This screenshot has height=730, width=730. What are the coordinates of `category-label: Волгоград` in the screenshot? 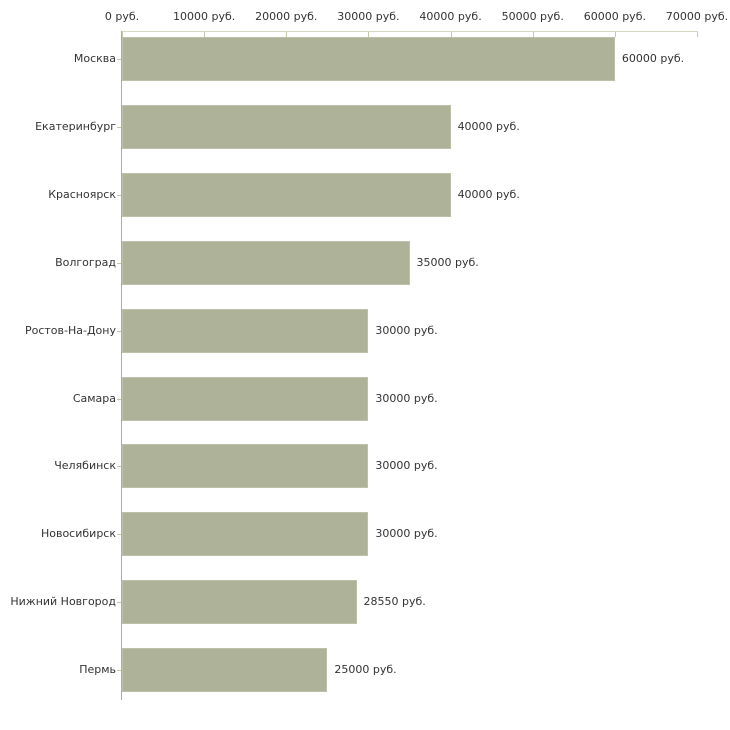 It's located at (85, 262).